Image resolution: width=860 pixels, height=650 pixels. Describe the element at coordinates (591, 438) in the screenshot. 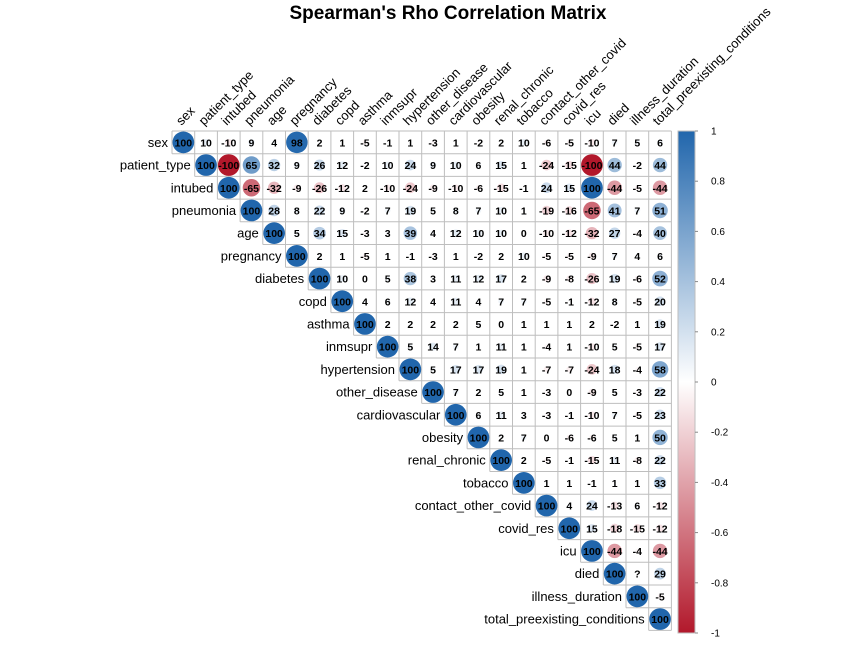

I see `correlation-value: -6` at that location.